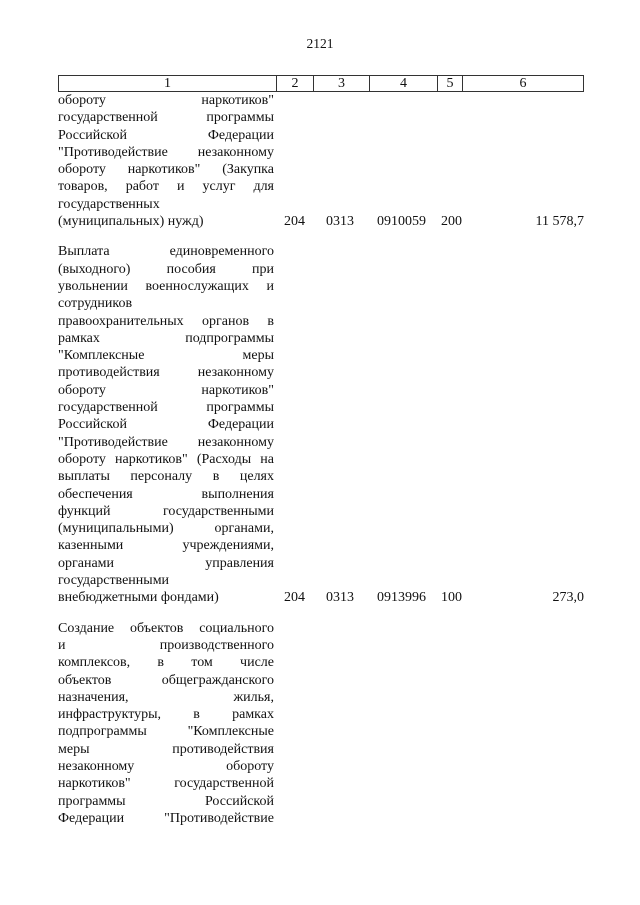 Image resolution: width=640 pixels, height=905 pixels. I want to click on description-line: обороту наркотиков" (Расходы на, so click(166, 459).